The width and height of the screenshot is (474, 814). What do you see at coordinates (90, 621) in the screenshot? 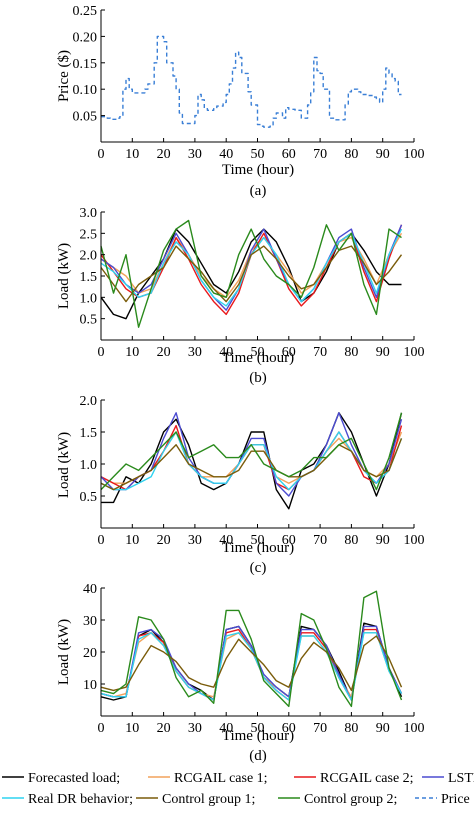
I see `y-tick-label: 30` at bounding box center [90, 621].